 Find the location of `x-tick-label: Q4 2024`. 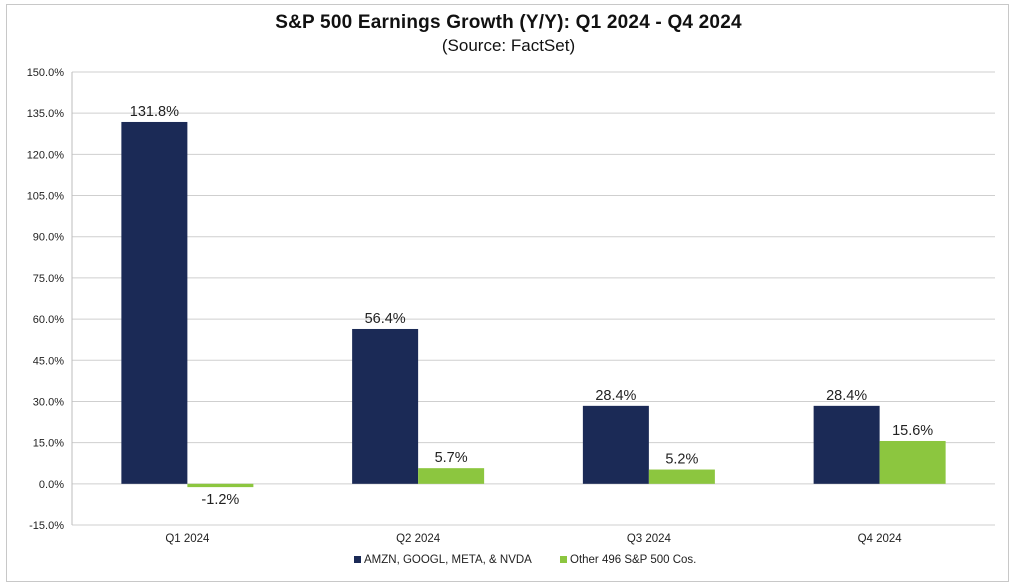

x-tick-label: Q4 2024 is located at coordinates (880, 539).